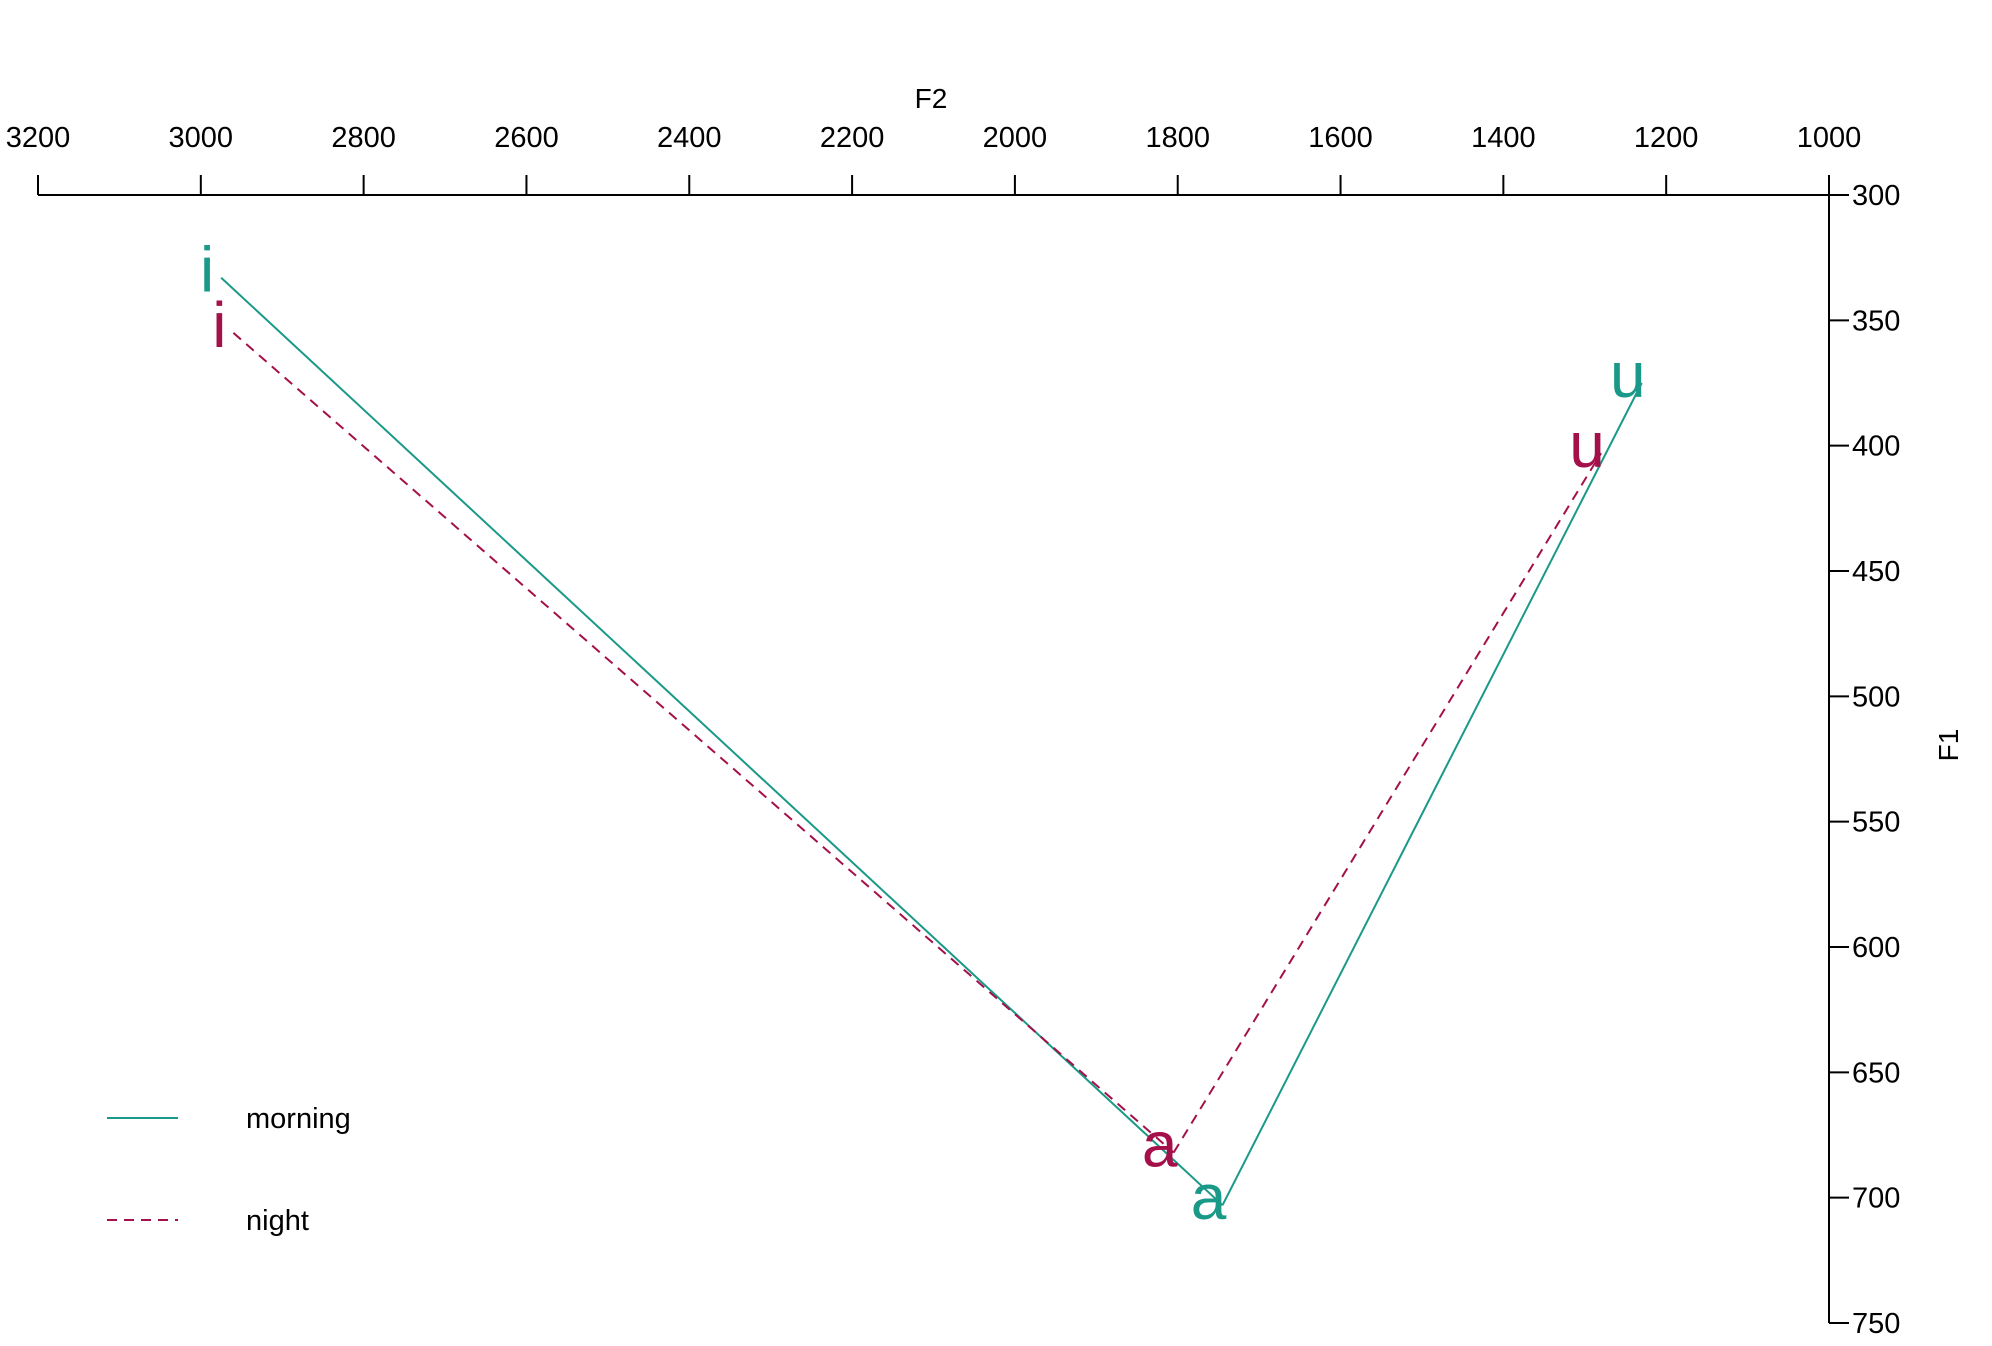  Describe the element at coordinates (229, 1170) in the screenshot. I see `legend: morning night` at that location.